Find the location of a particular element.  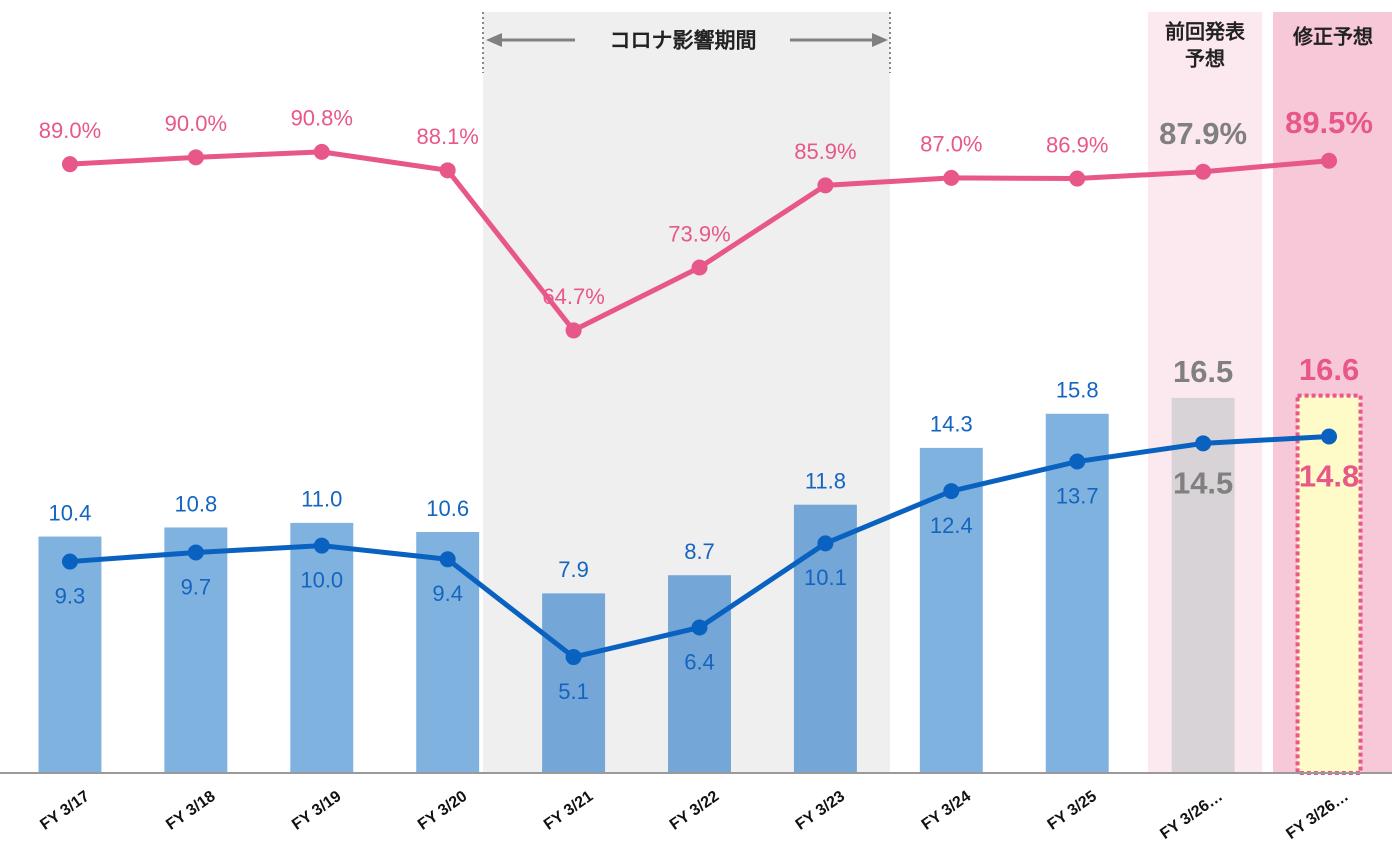

data-label: 85.9% is located at coordinates (825, 151).